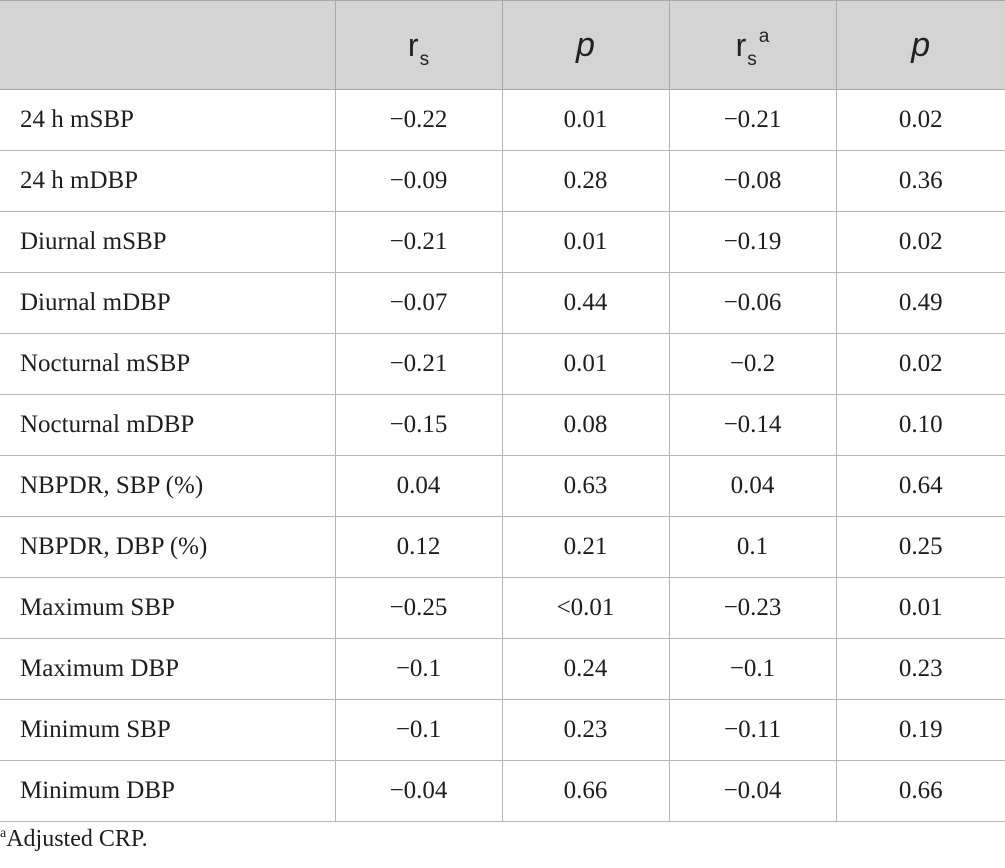 Image resolution: width=1005 pixels, height=868 pixels. What do you see at coordinates (168, 608) in the screenshot?
I see `row-label: Maximum SBP` at bounding box center [168, 608].